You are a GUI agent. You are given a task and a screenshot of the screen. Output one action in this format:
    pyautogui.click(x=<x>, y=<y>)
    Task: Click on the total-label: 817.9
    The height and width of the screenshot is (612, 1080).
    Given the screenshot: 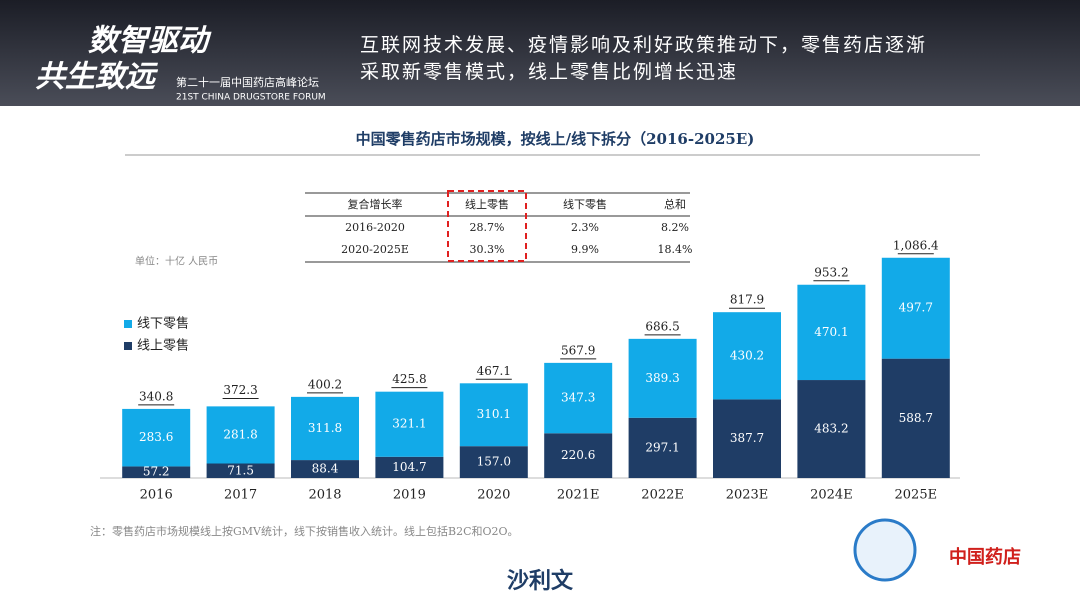 What is the action you would take?
    pyautogui.click(x=747, y=300)
    